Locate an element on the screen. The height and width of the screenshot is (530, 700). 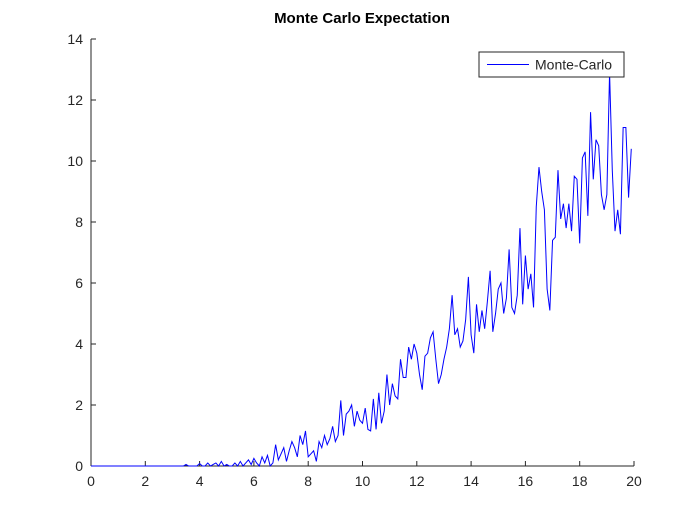
y-tick-label: 0 is located at coordinates (79, 466).